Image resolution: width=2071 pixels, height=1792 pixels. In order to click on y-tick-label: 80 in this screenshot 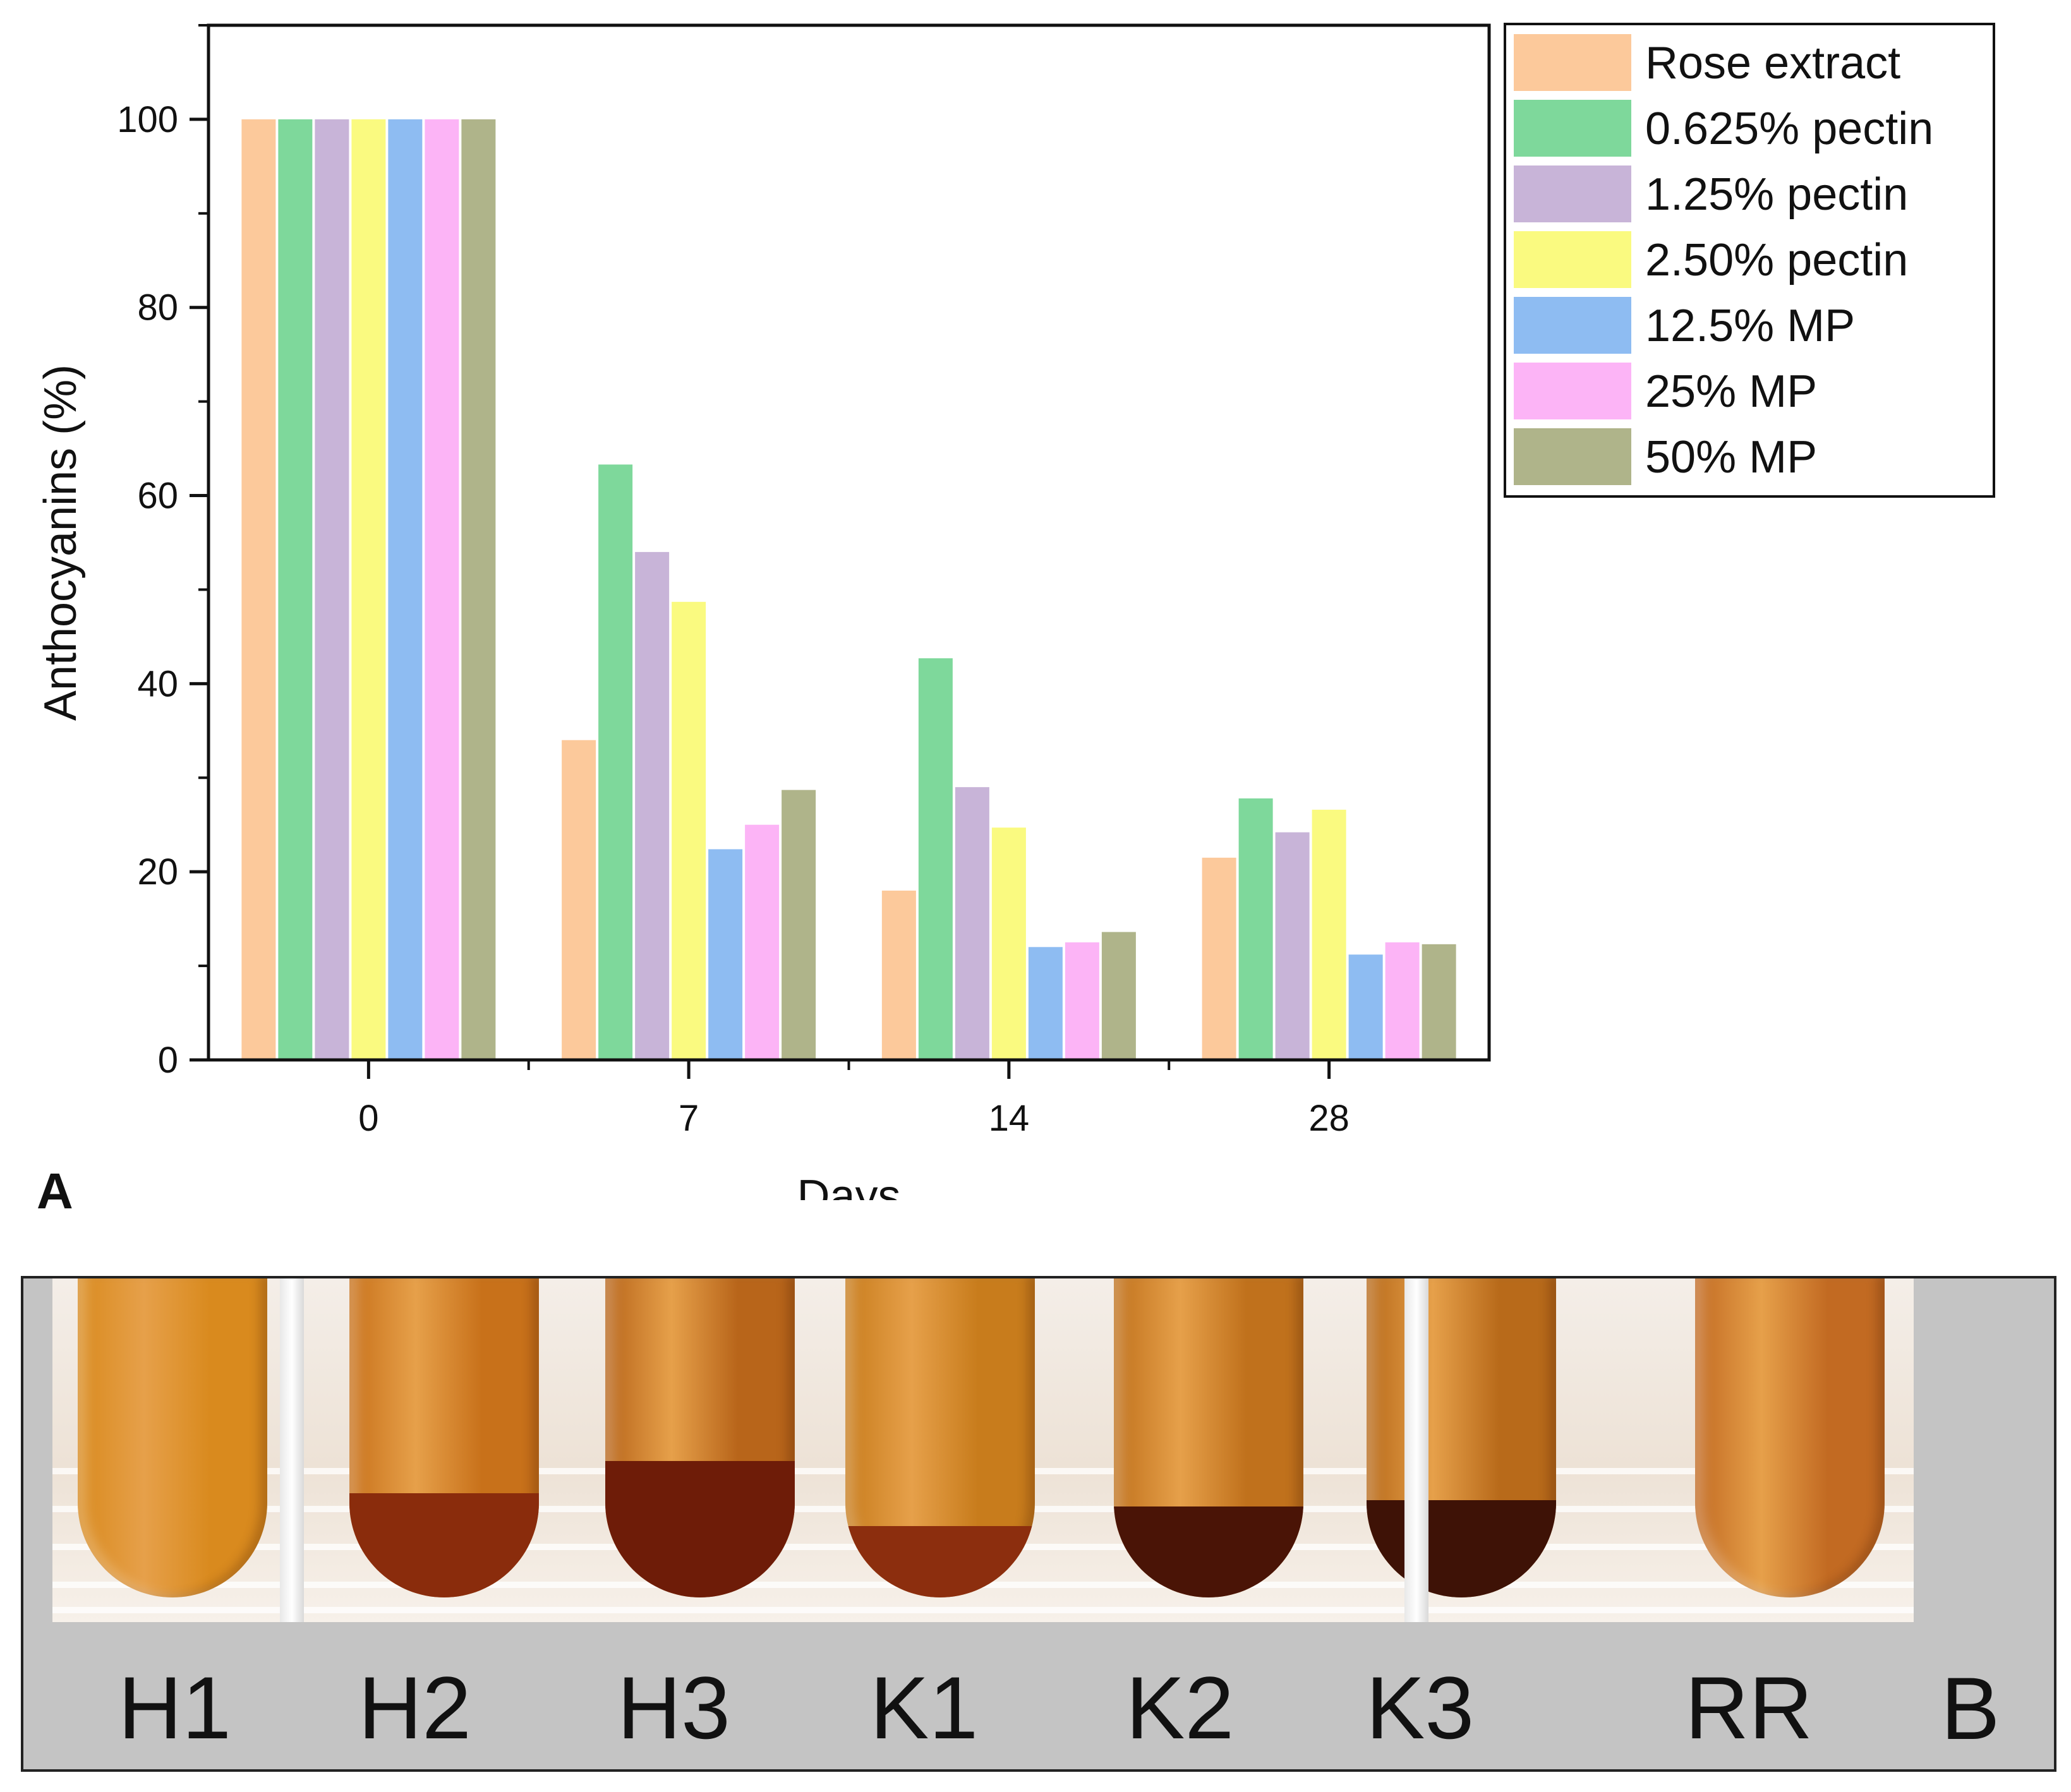, I will do `click(157, 307)`.